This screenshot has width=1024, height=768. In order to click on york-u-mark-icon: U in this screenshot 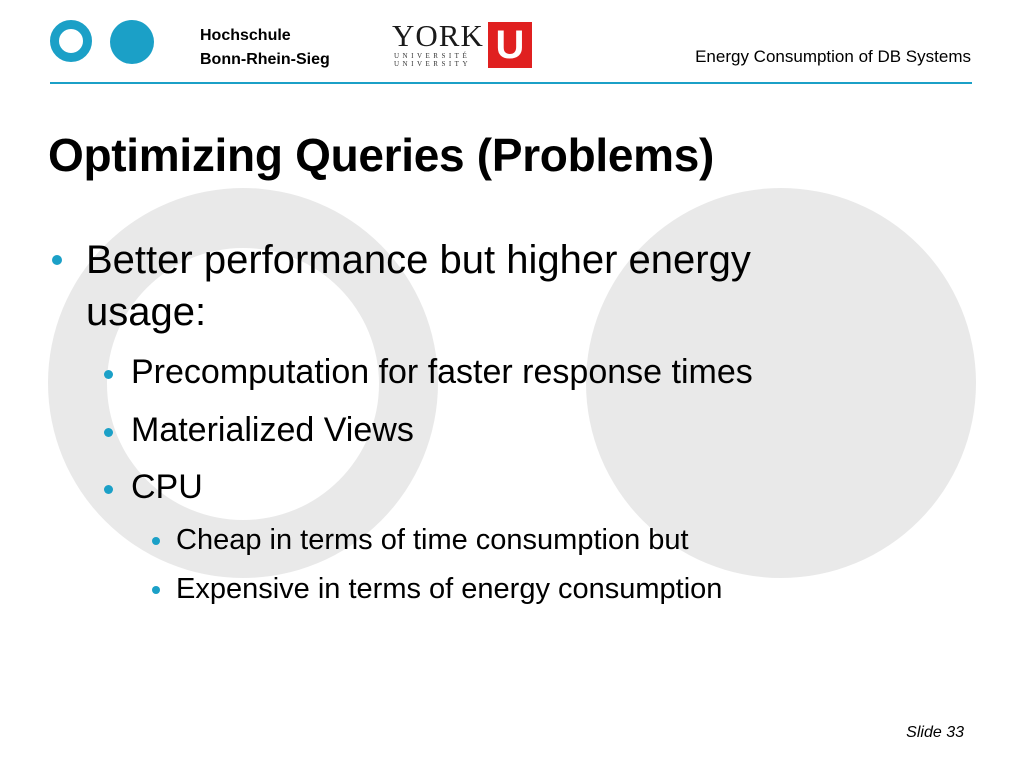, I will do `click(510, 45)`.